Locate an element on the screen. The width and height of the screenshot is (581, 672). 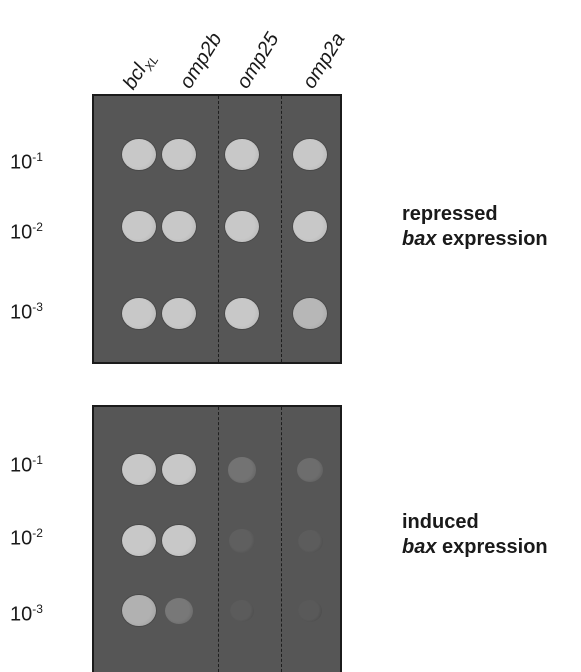
condition-label-induced: induced bax expression is located at coordinates (475, 534).